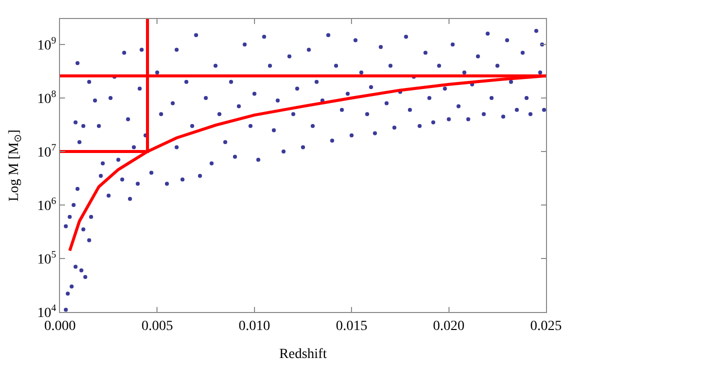 The image size is (707, 371). I want to click on x-tick-label: 0.025, so click(546, 326).